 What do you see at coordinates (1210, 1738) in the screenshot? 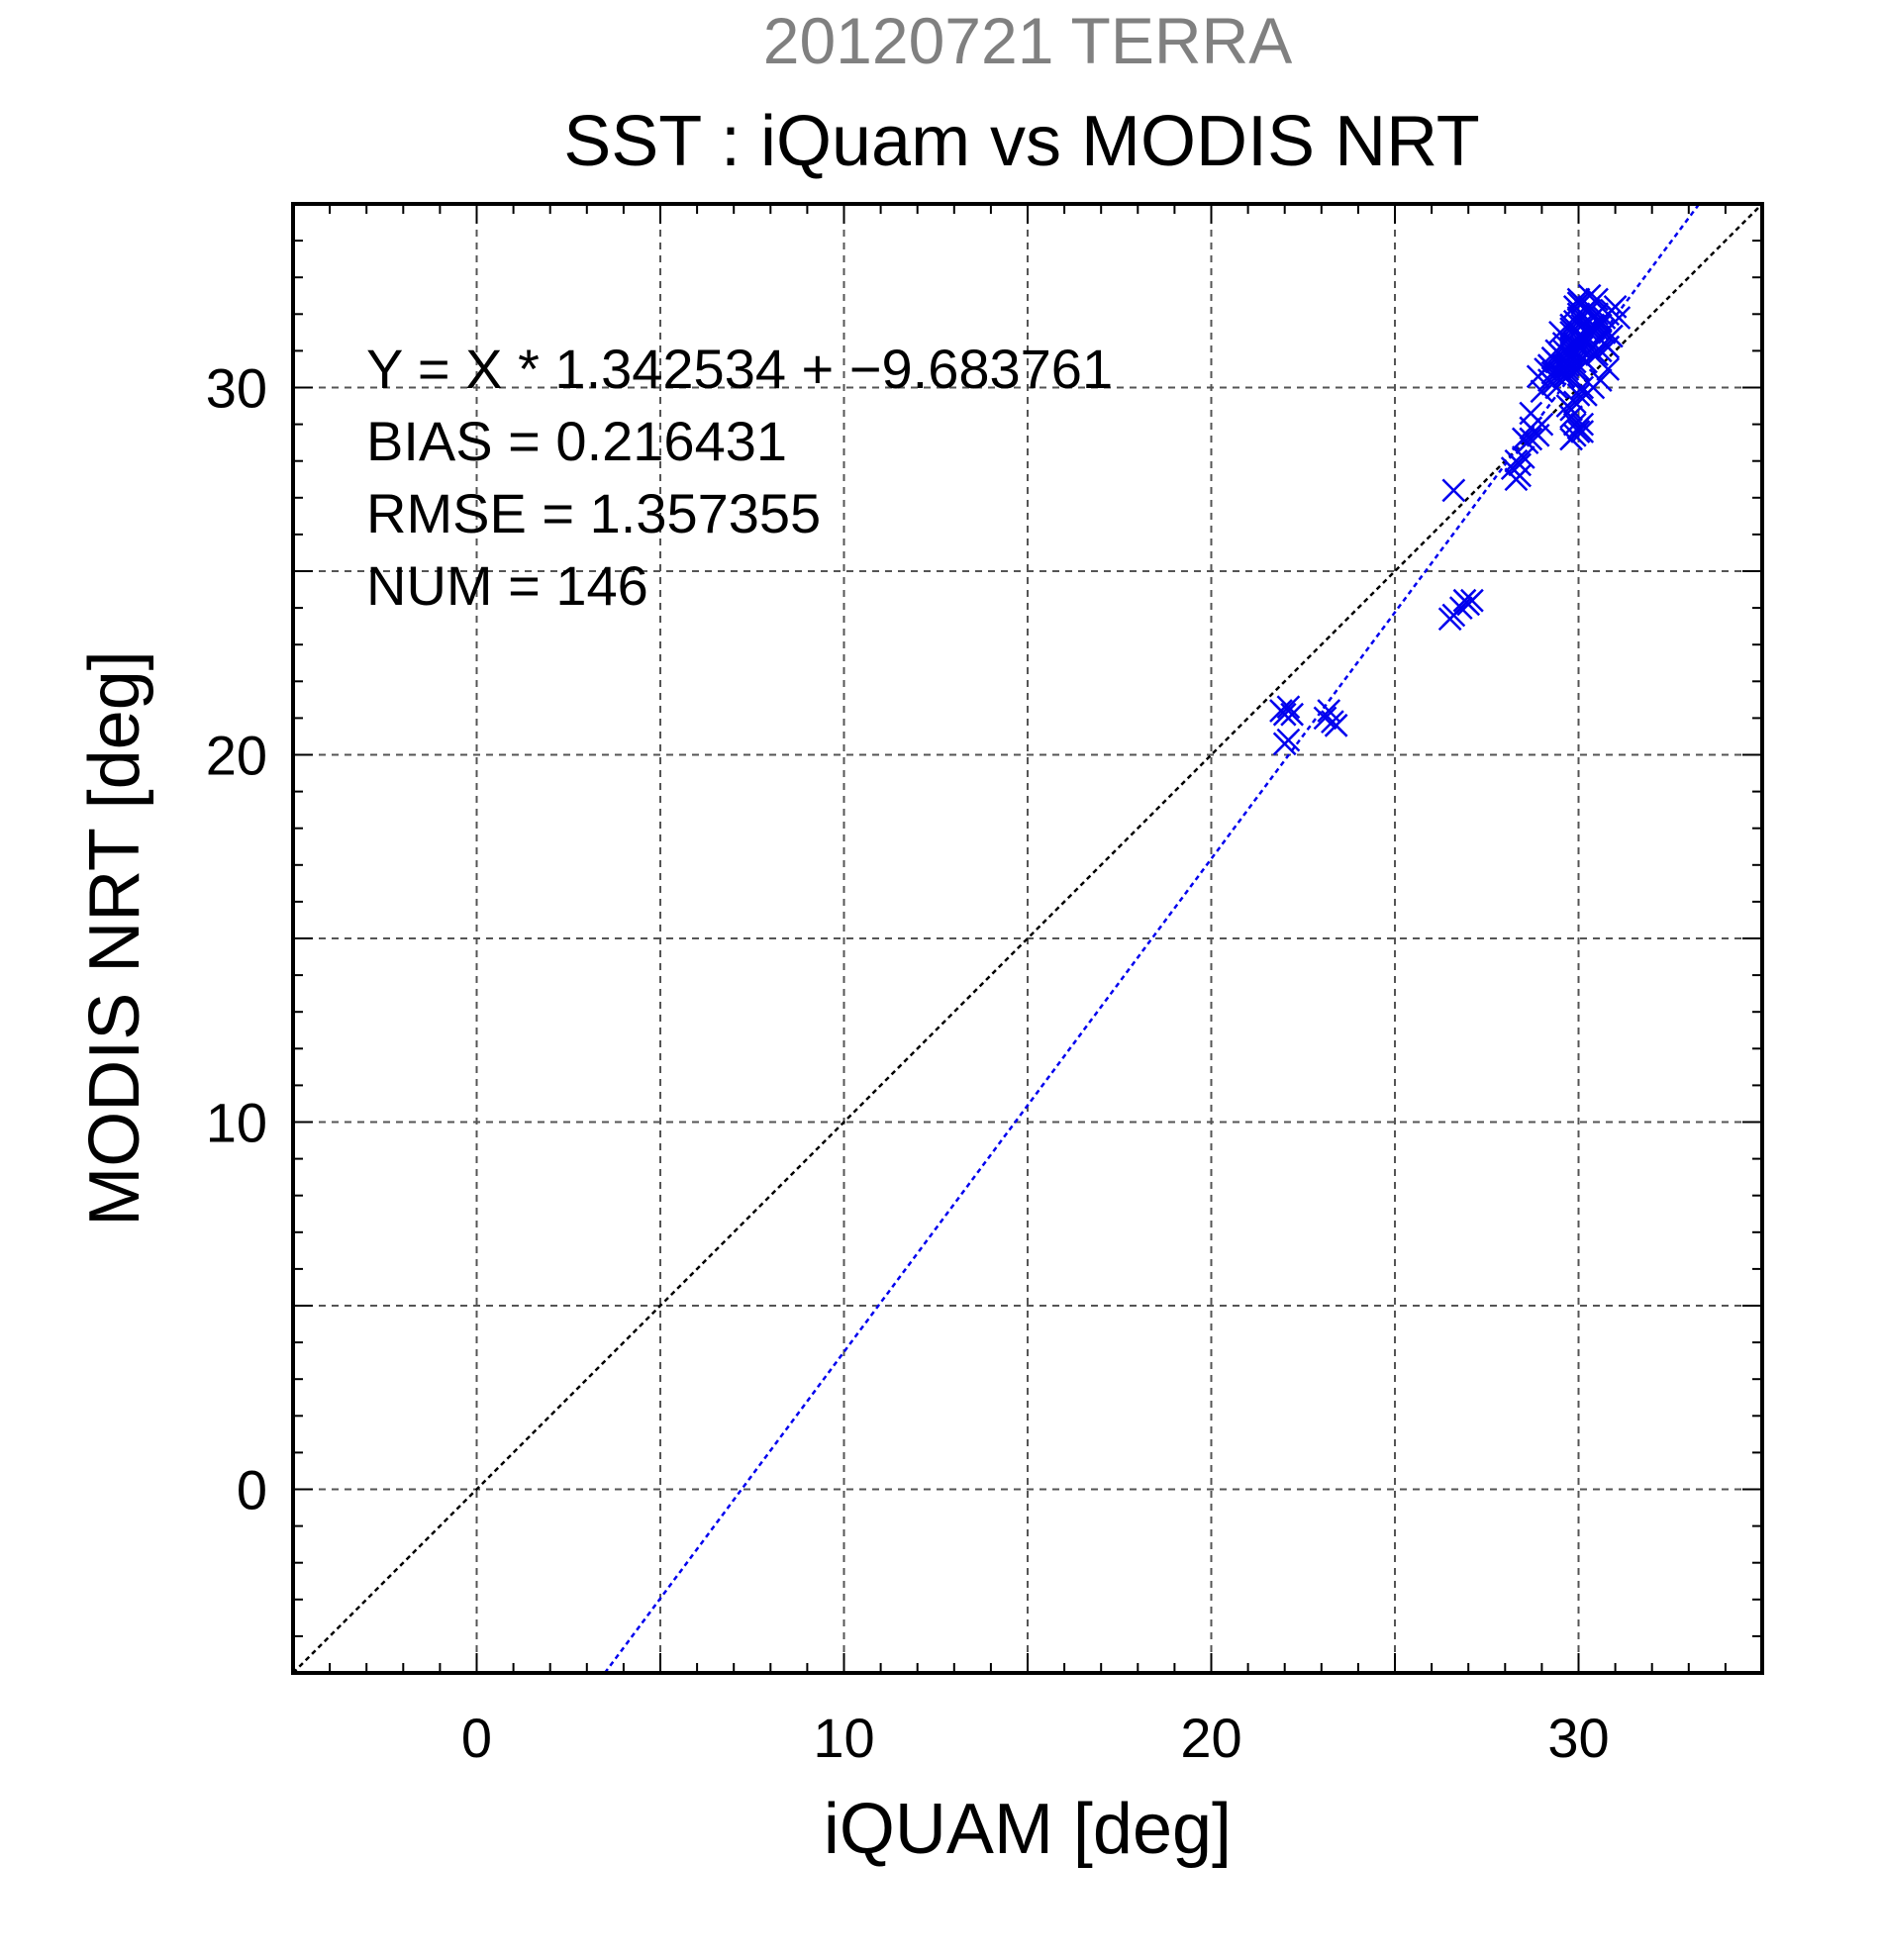
I see `x-tick-label: 20` at bounding box center [1210, 1738].